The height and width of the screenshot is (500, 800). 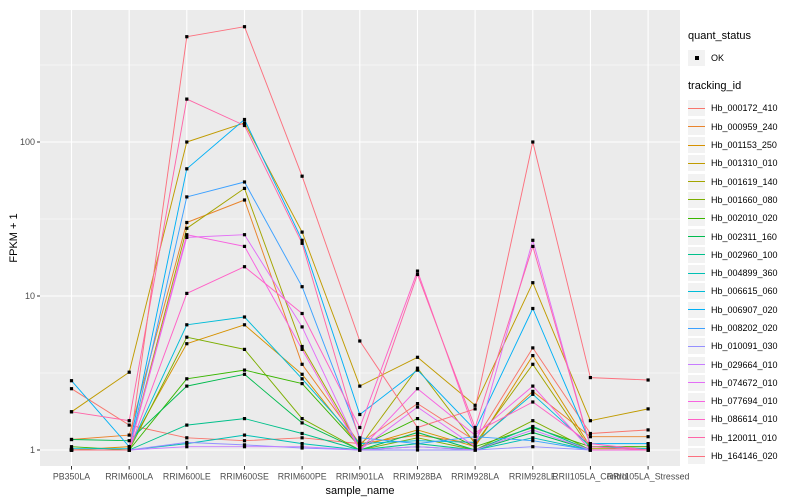 What do you see at coordinates (744, 328) in the screenshot?
I see `legend-item-Hb_008202_020: Hb_008202_020` at bounding box center [744, 328].